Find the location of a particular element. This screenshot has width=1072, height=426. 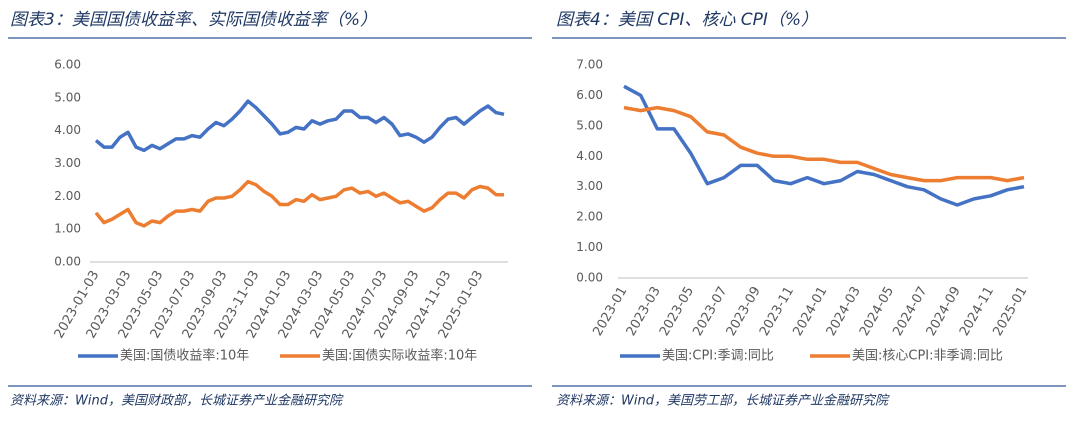

chart-title: 图表3：美国国债收益率、实际国债收益率（%） is located at coordinates (193, 20).